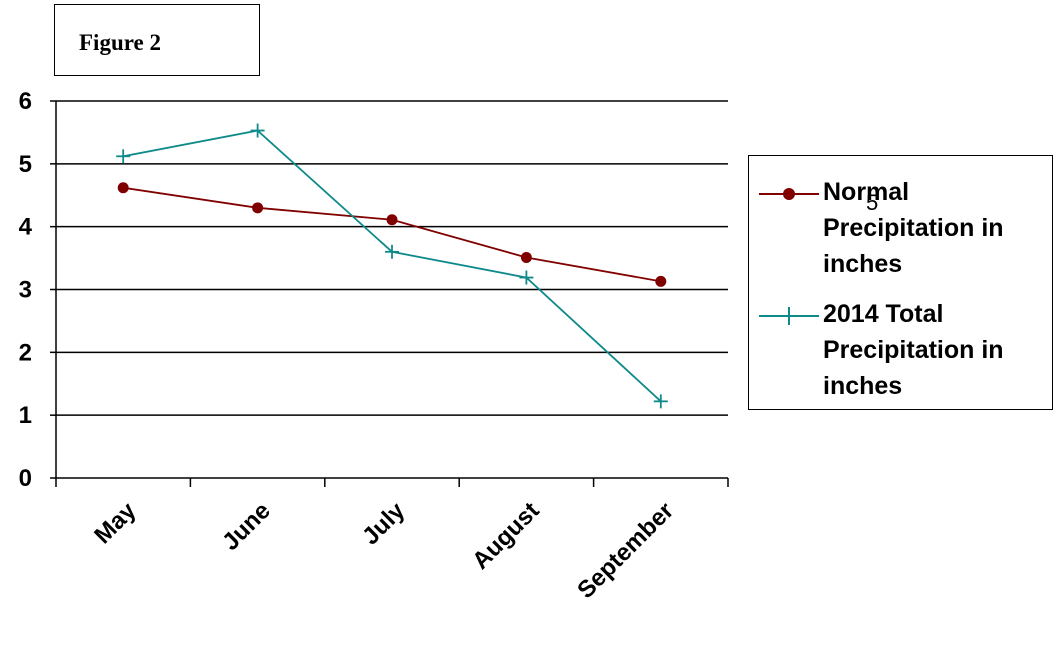  Describe the element at coordinates (392, 220) in the screenshot. I see `data-point-normal-july` at that location.